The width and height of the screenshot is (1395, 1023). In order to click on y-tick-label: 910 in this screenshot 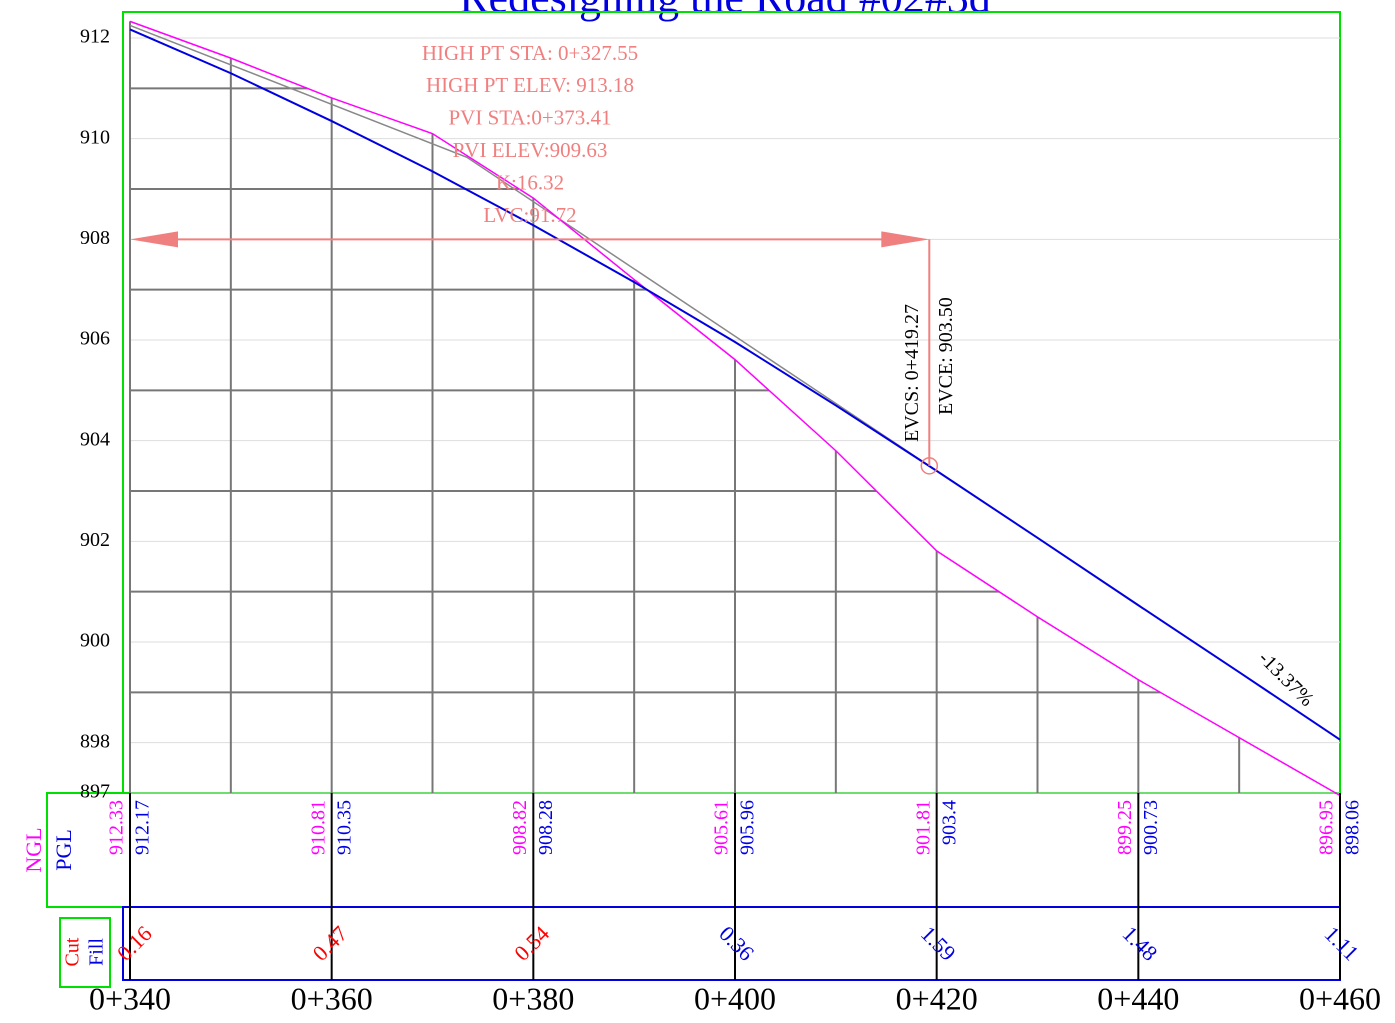, I will do `click(95, 137)`.